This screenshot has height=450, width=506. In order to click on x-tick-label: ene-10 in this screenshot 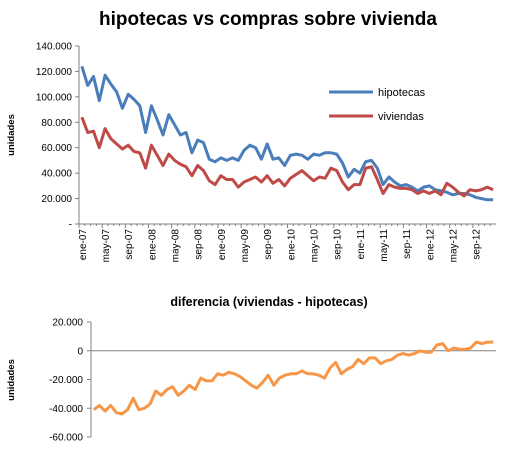, I will do `click(291, 245)`.